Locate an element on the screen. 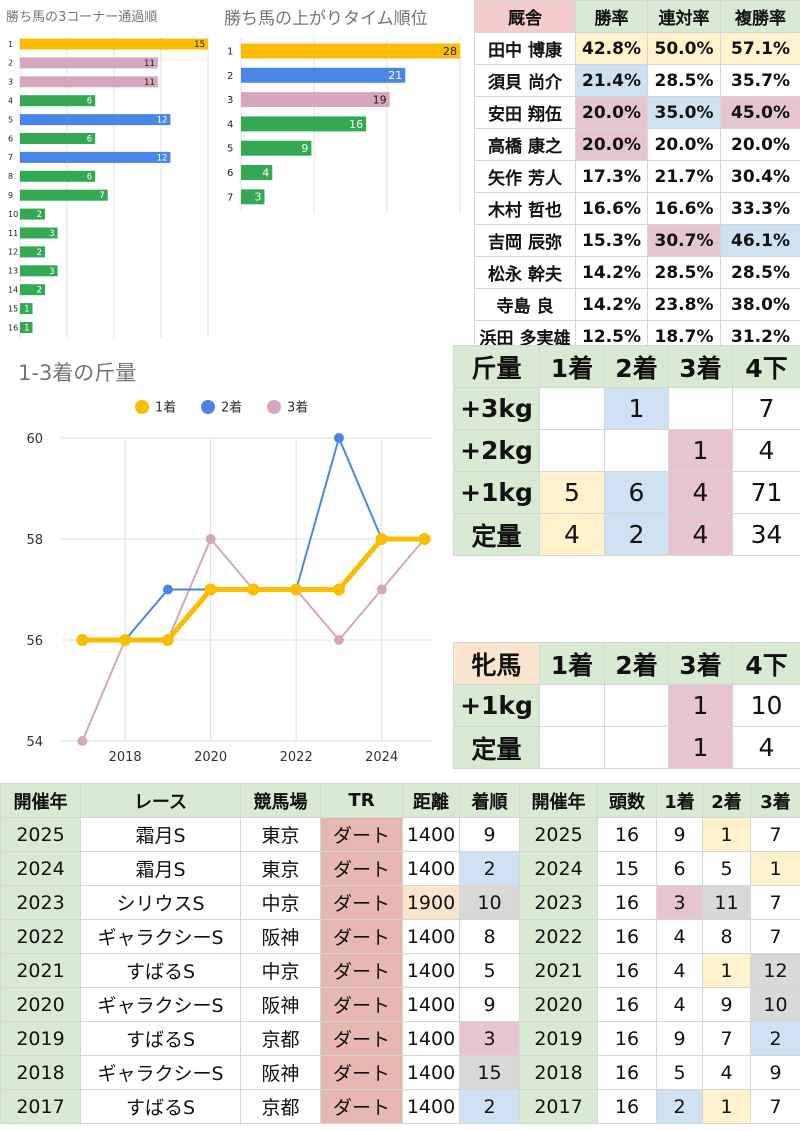 The image size is (800, 1131). table-row: +1kg 5 6 4 71 is located at coordinates (626, 492).